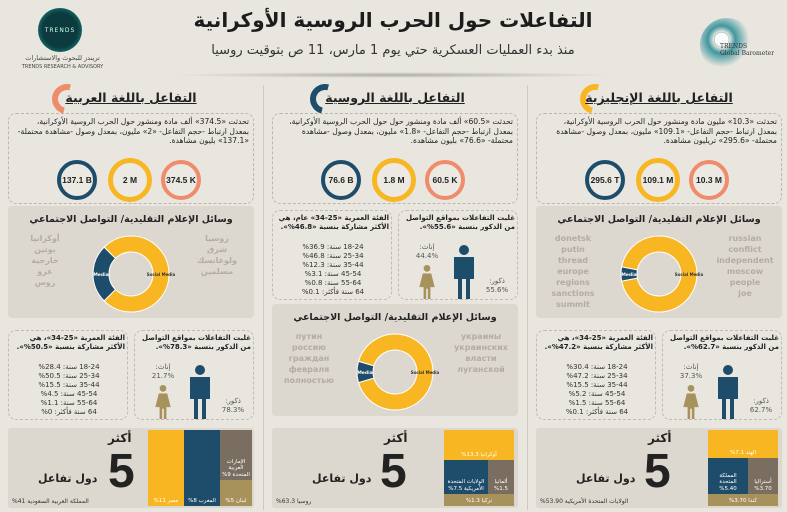 Image resolution: width=787 pixels, height=512 pixels. What do you see at coordinates (481, 369) in the screenshot?
I see `wordcloud-word: луганской` at bounding box center [481, 369].